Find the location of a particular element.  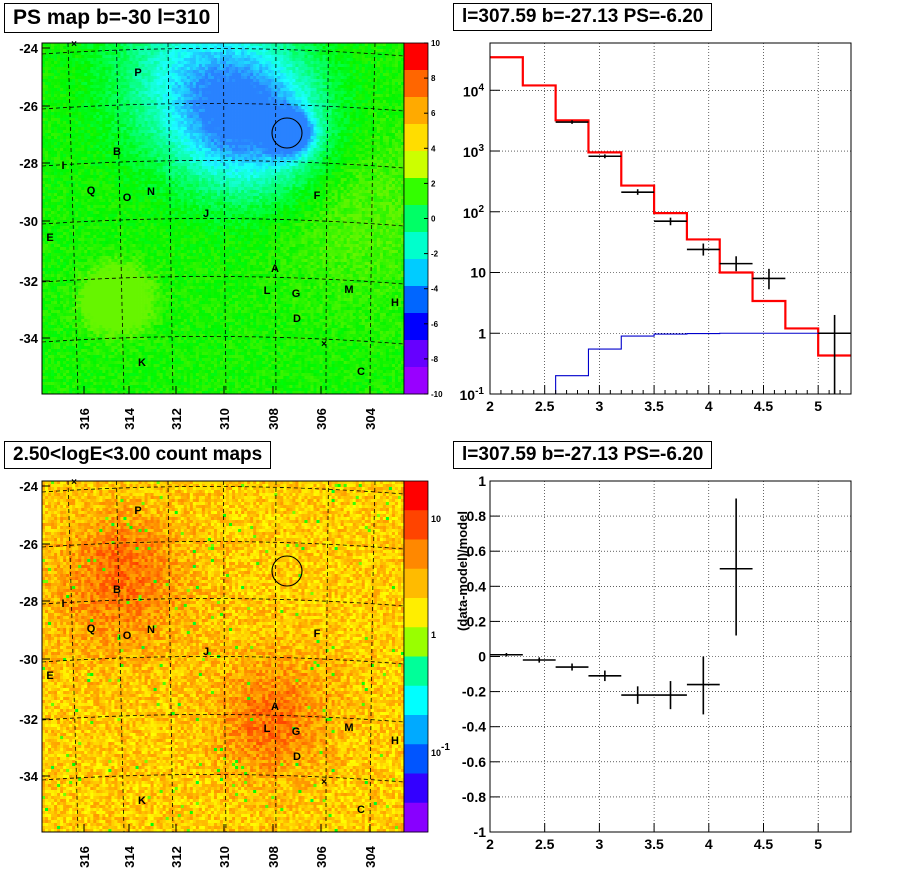

y-tick-label: 0.2 is located at coordinates (477, 621).